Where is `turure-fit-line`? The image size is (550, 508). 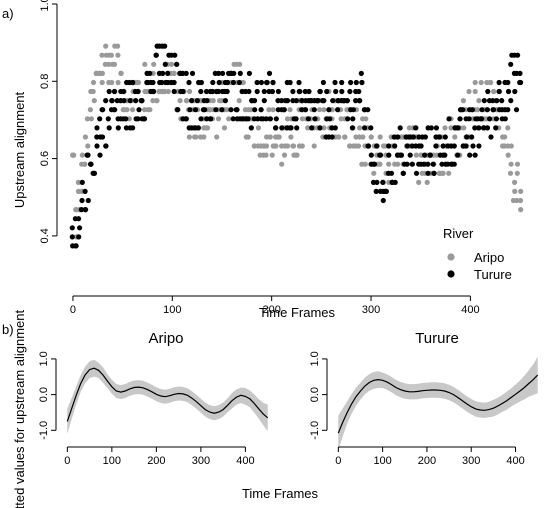
turure-fit-line is located at coordinates (438, 404).